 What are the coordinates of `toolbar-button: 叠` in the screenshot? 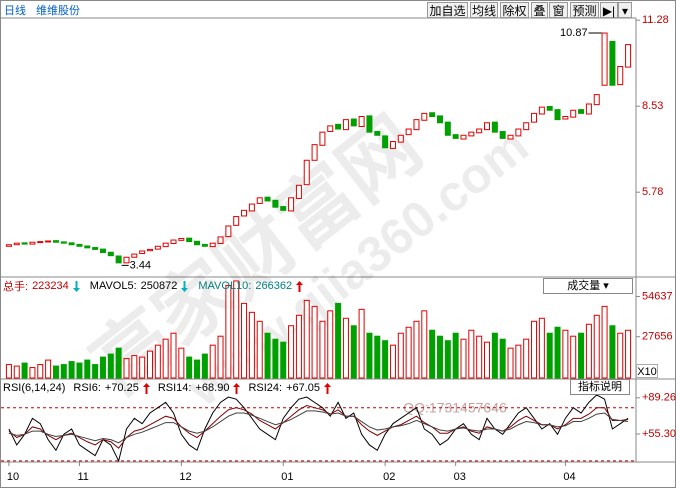 It's located at (539, 10).